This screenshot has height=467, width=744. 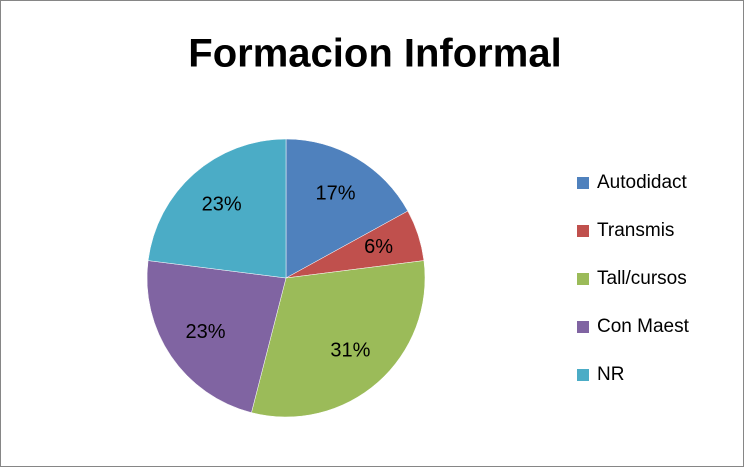 What do you see at coordinates (642, 182) in the screenshot?
I see `legend-label: Autodidact` at bounding box center [642, 182].